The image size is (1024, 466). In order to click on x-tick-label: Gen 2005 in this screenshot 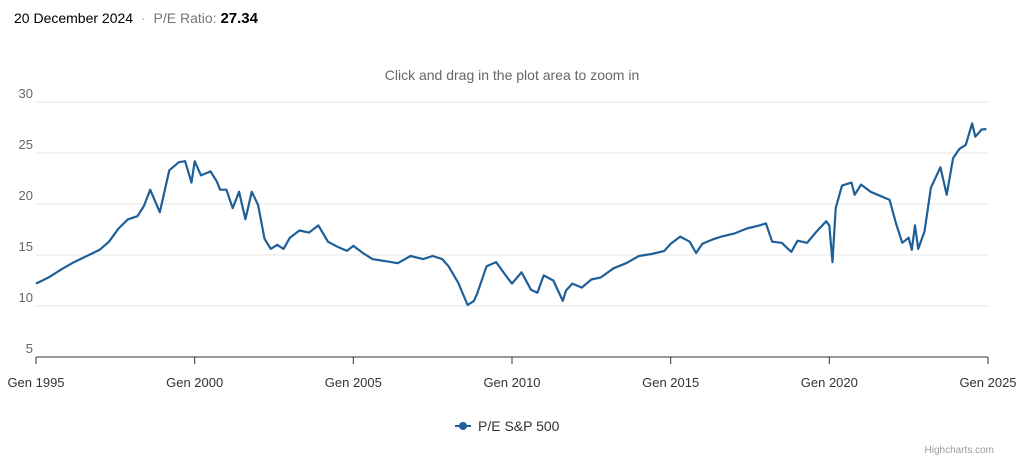, I will do `click(353, 382)`.